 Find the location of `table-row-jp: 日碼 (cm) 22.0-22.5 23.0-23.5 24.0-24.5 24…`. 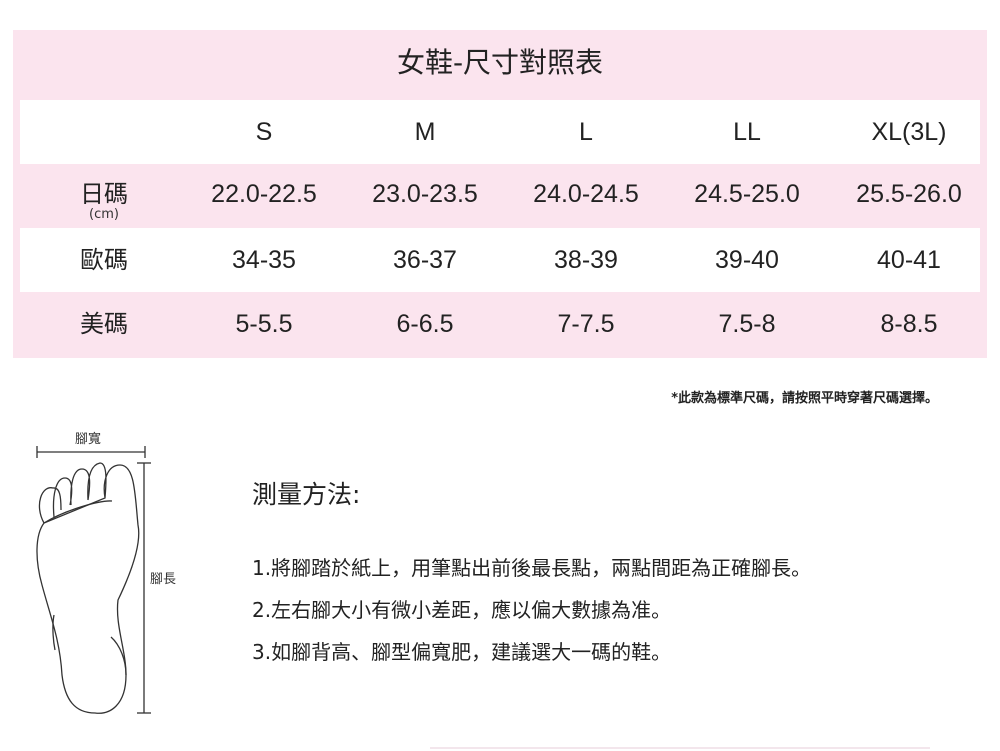

table-row-jp: 日碼 (cm) 22.0-22.5 23.0-23.5 24.0-24.5 24… is located at coordinates (500, 194).